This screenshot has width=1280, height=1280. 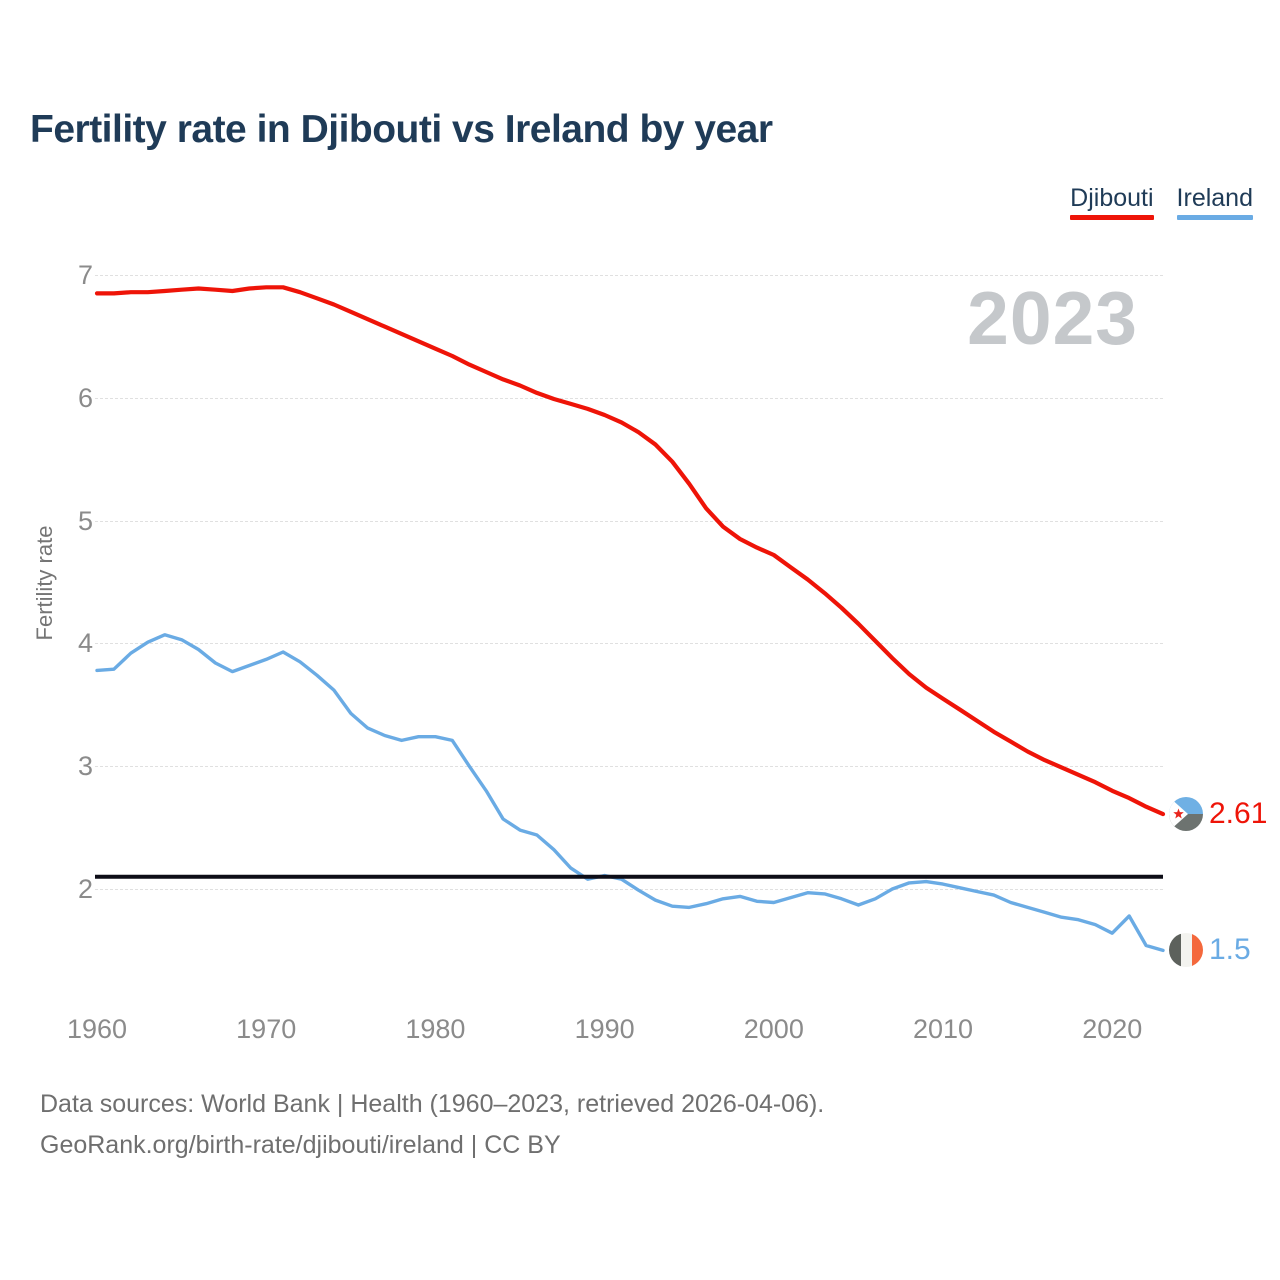 What do you see at coordinates (85, 766) in the screenshot?
I see `y-tick-3: 3` at bounding box center [85, 766].